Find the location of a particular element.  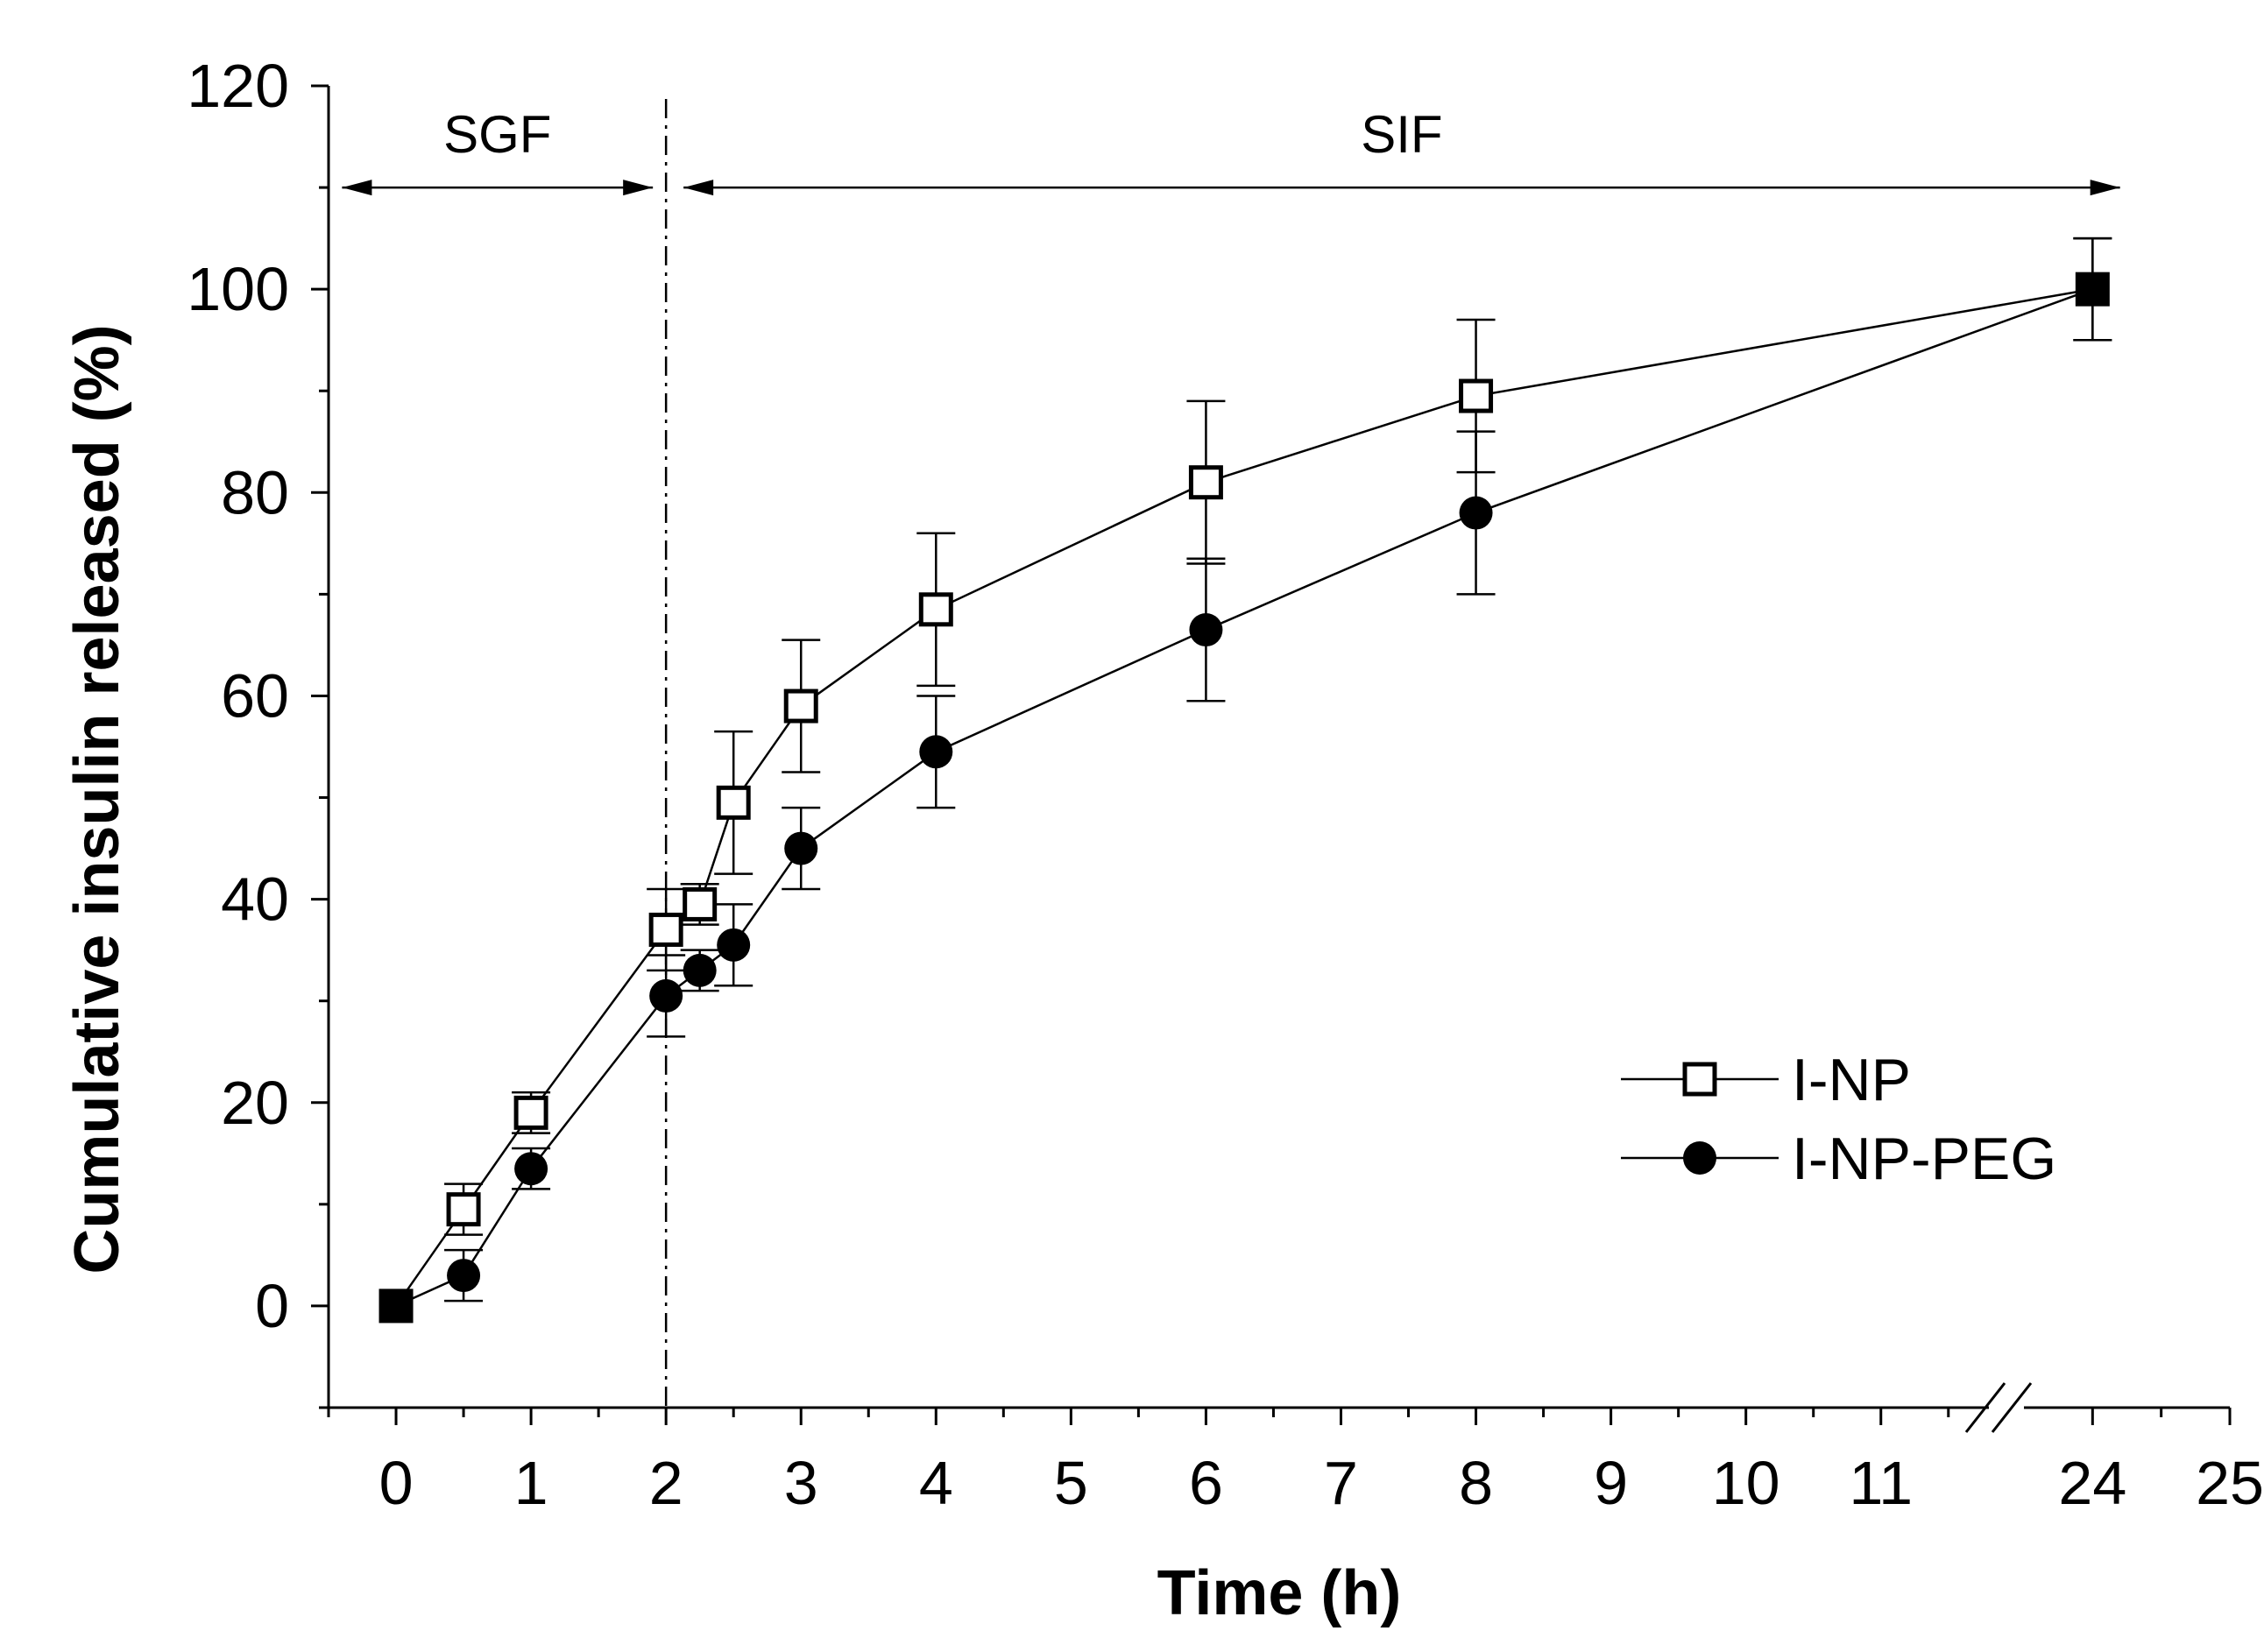

x-tick-label: 4 is located at coordinates (936, 1483).